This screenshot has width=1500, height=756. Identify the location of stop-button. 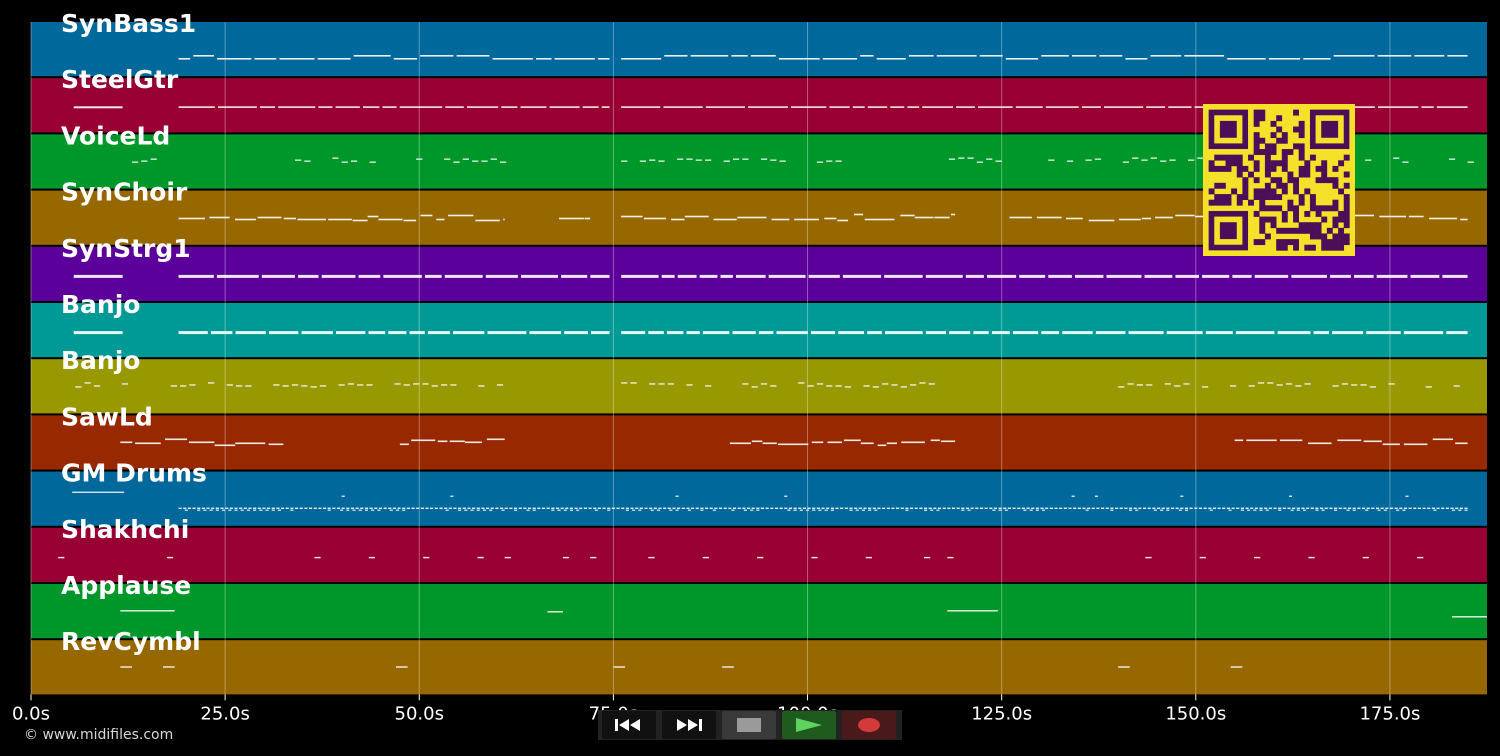
(749, 725).